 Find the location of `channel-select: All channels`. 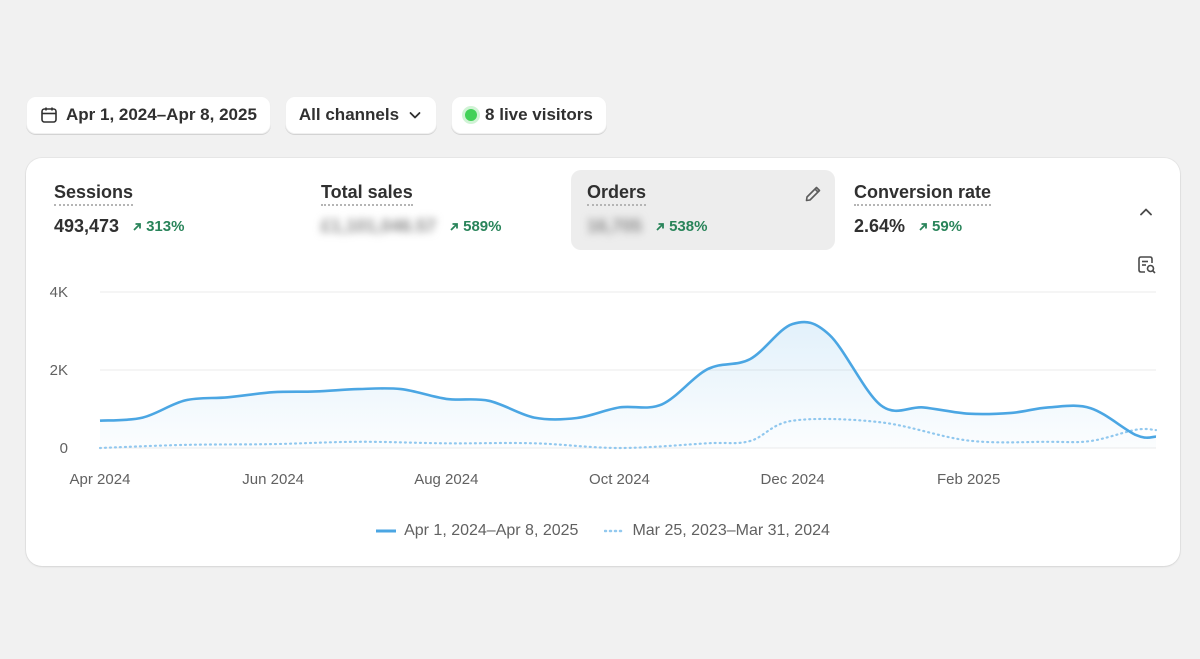

channel-select: All channels is located at coordinates (361, 115).